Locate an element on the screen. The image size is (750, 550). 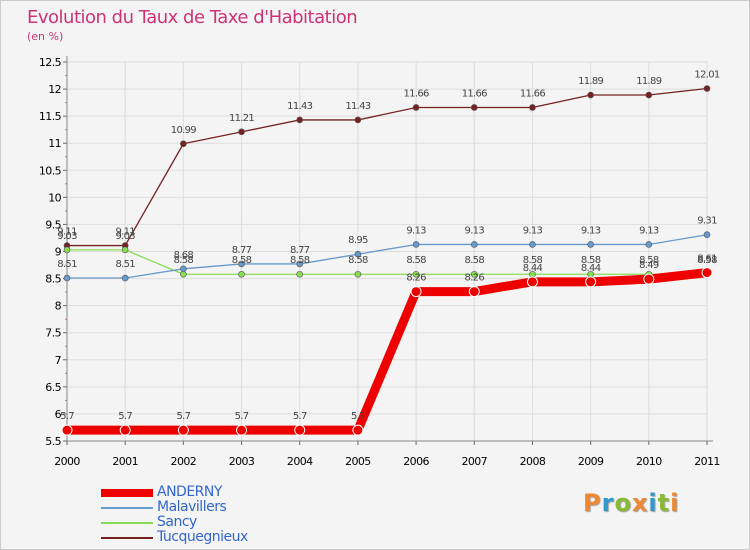
proxiti-logo: Proxiti is located at coordinates (631, 503).